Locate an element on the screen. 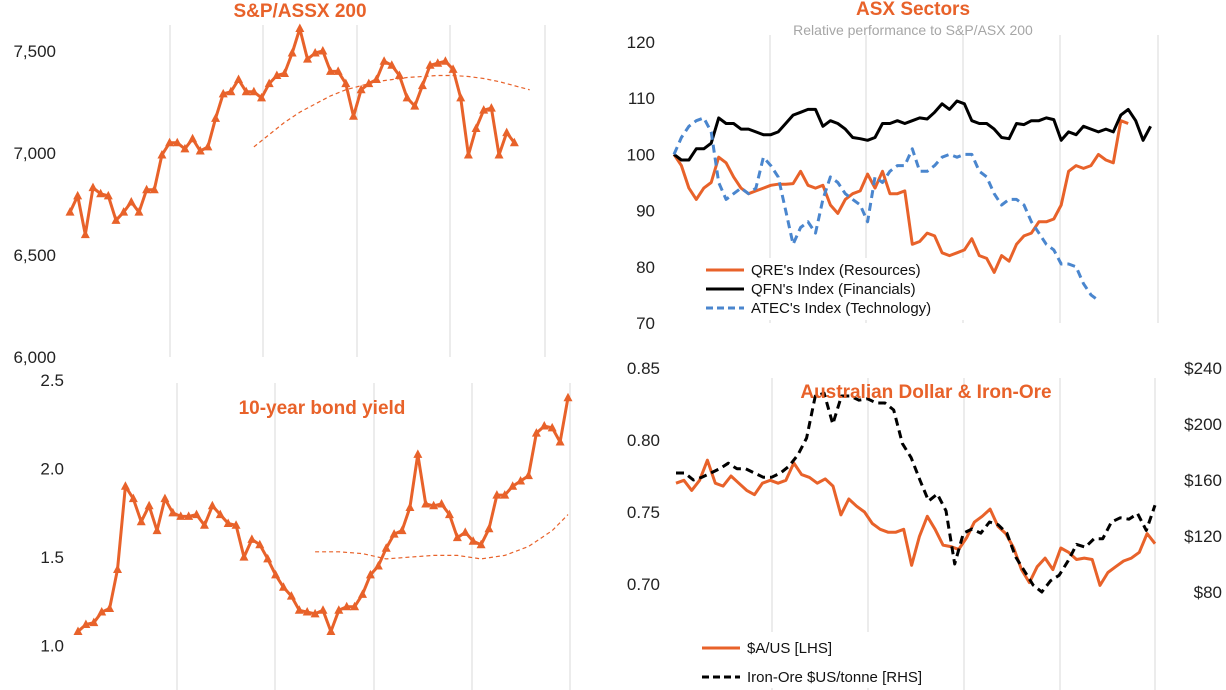 The image size is (1226, 690). sectors-chart-title: ASX Sectors is located at coordinates (913, 10).